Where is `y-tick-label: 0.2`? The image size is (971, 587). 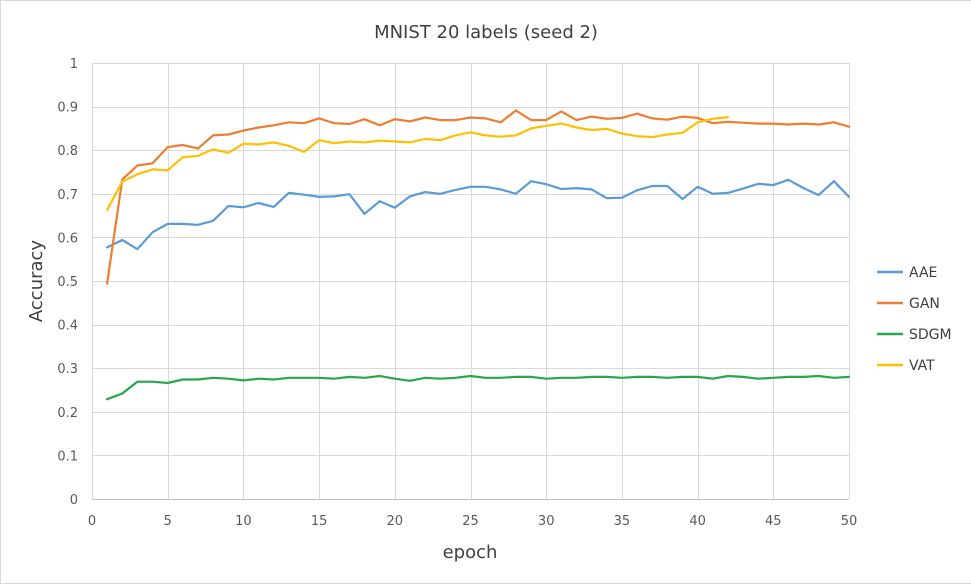 y-tick-label: 0.2 is located at coordinates (67, 413).